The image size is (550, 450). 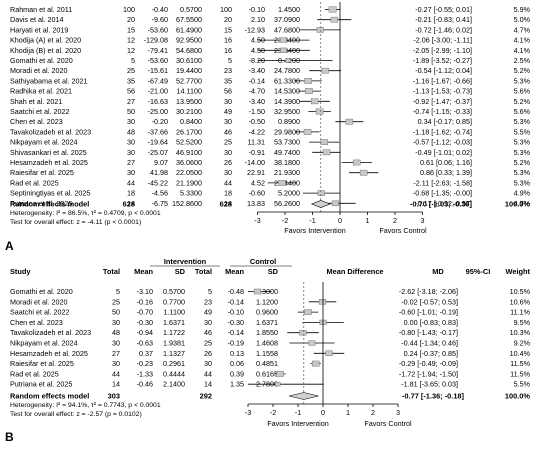 What do you see at coordinates (9, 246) in the screenshot?
I see `panel-label: A` at bounding box center [9, 246].